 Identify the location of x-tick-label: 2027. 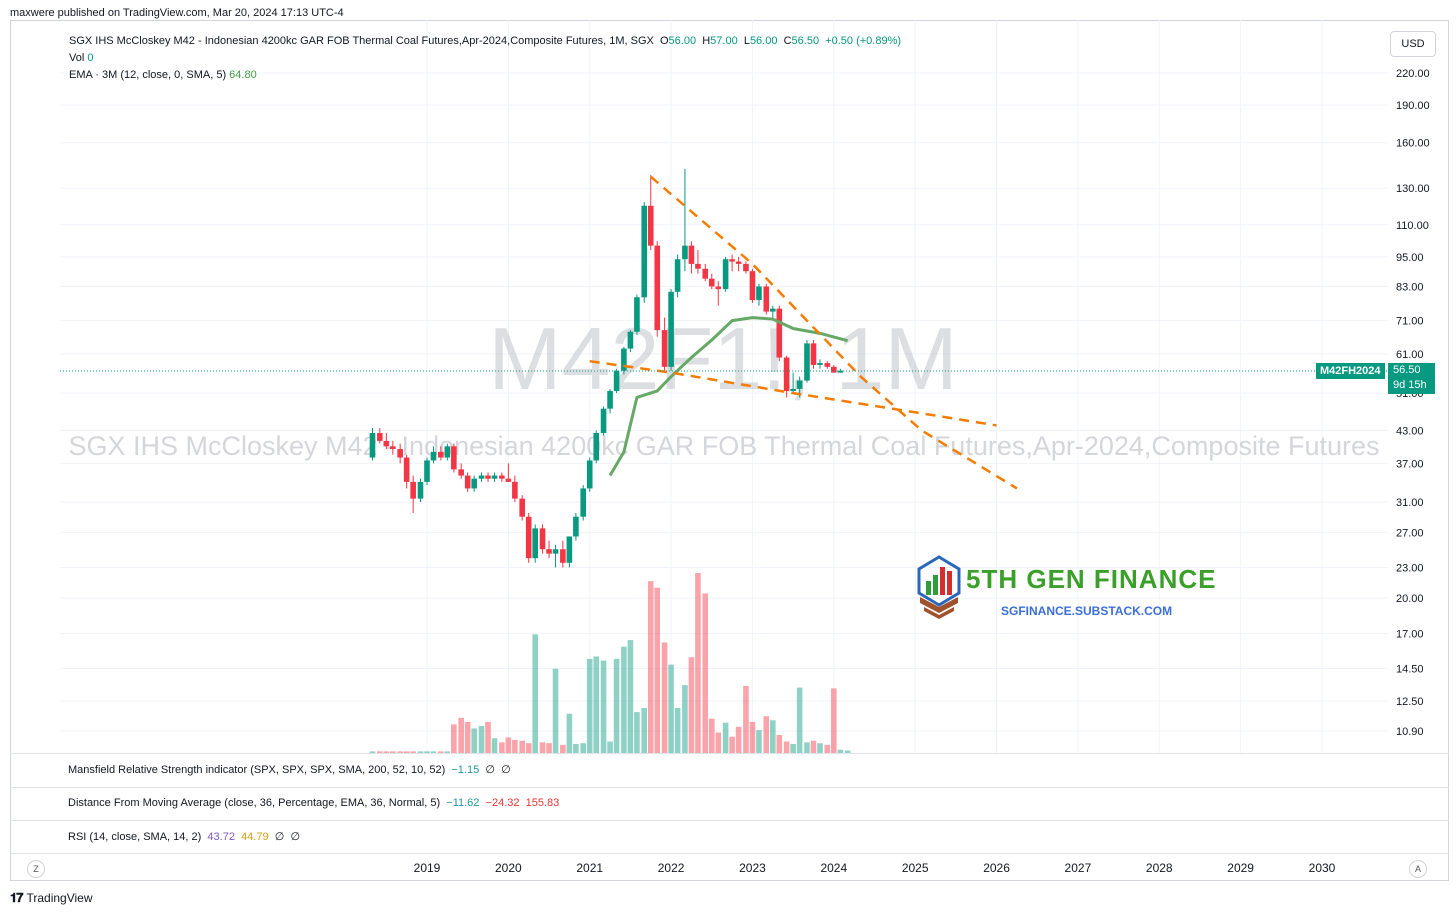
(1078, 868).